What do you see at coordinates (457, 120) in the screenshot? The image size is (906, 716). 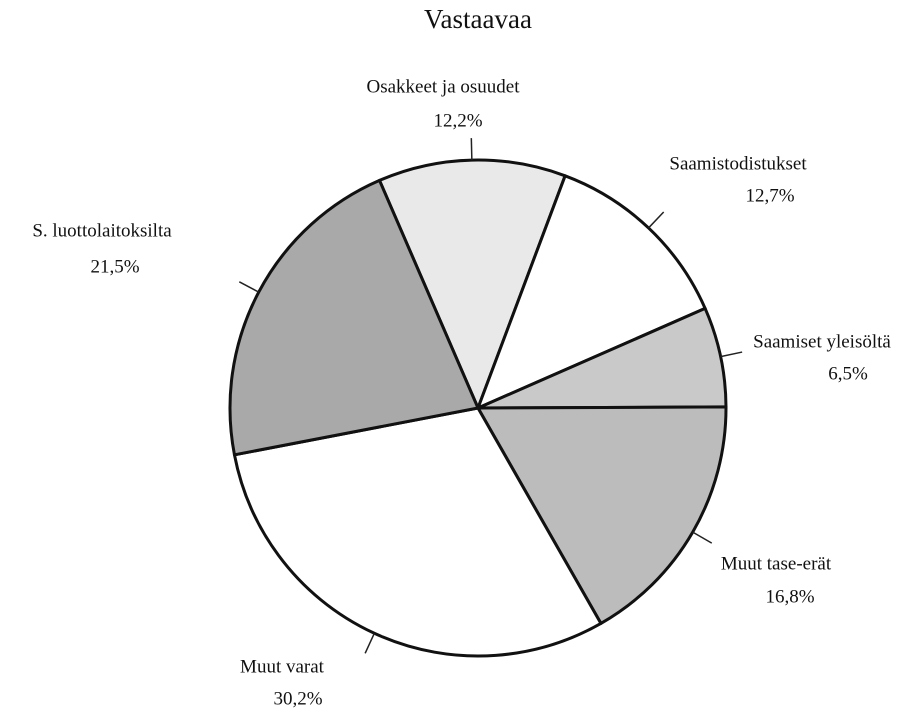 I see `slice-value: 12,2%` at bounding box center [457, 120].